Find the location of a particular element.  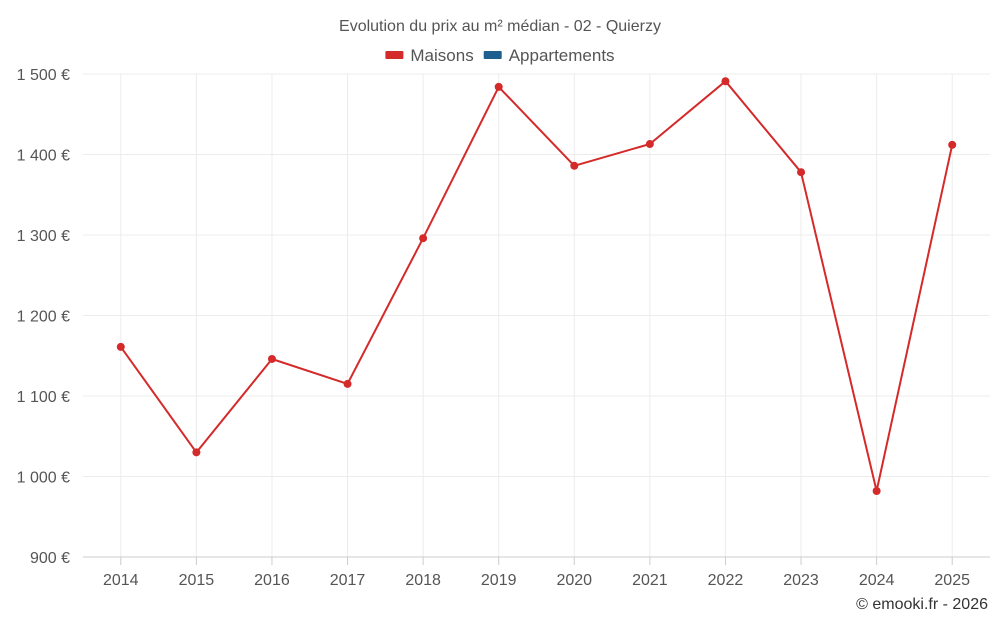

data-point-2024 is located at coordinates (876, 490).